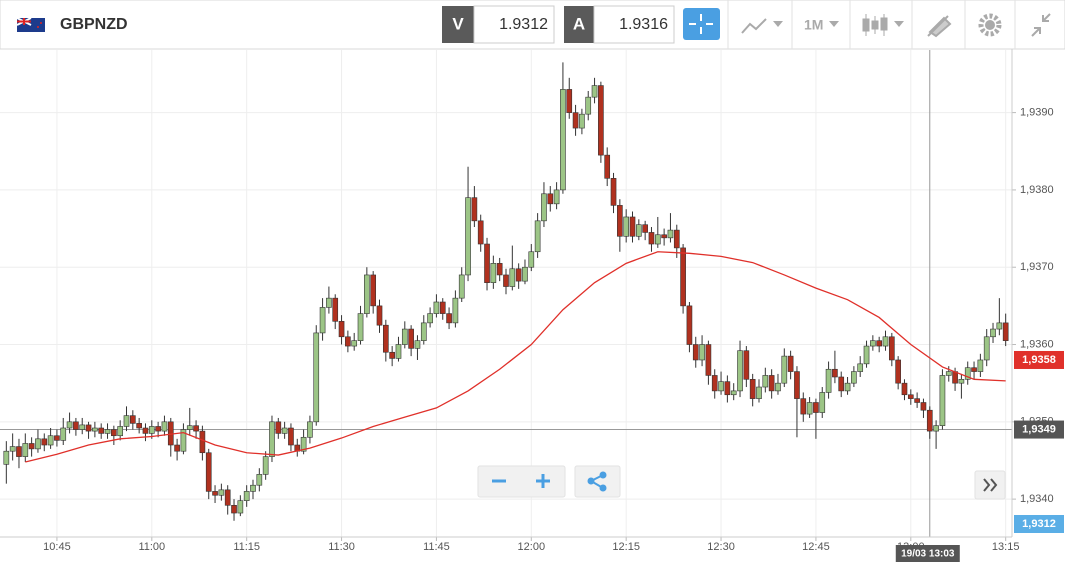 Image resolution: width=1065 pixels, height=570 pixels. What do you see at coordinates (1039, 360) in the screenshot?
I see `ma-price-label: 1,9358` at bounding box center [1039, 360].